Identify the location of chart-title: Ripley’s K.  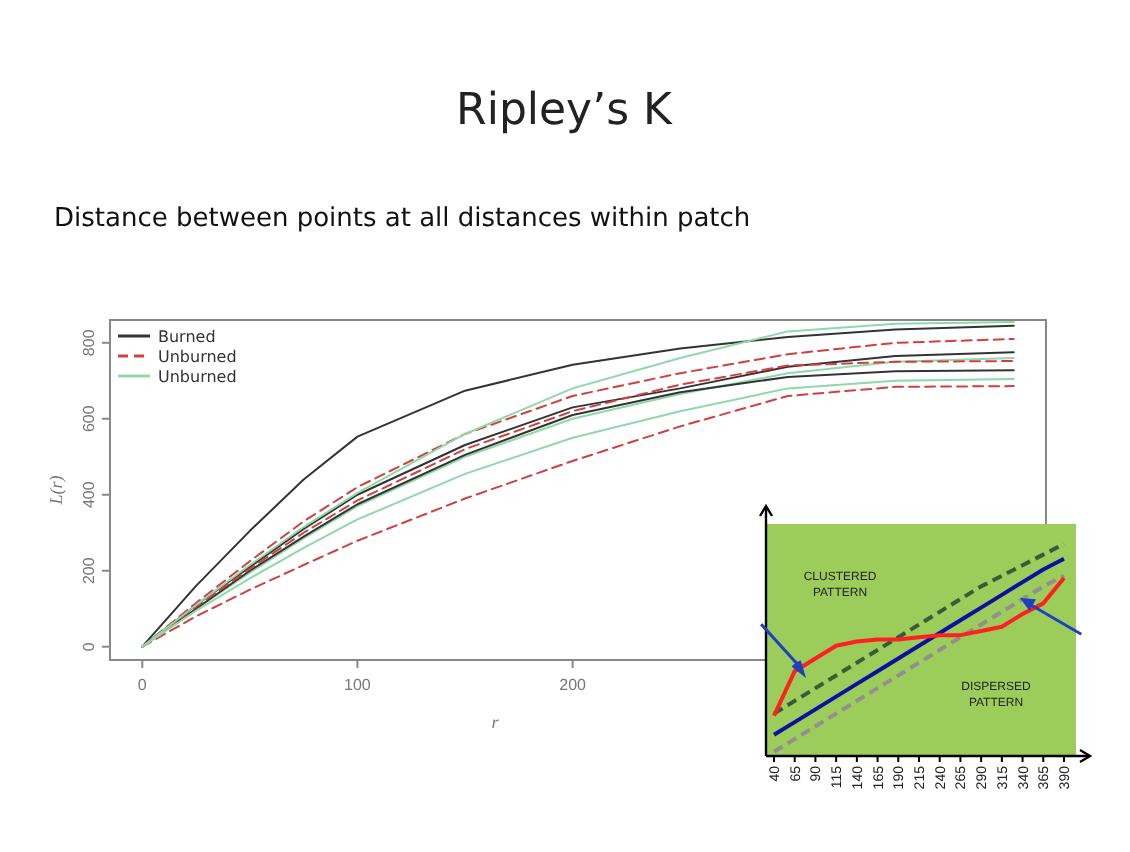
(565, 111).